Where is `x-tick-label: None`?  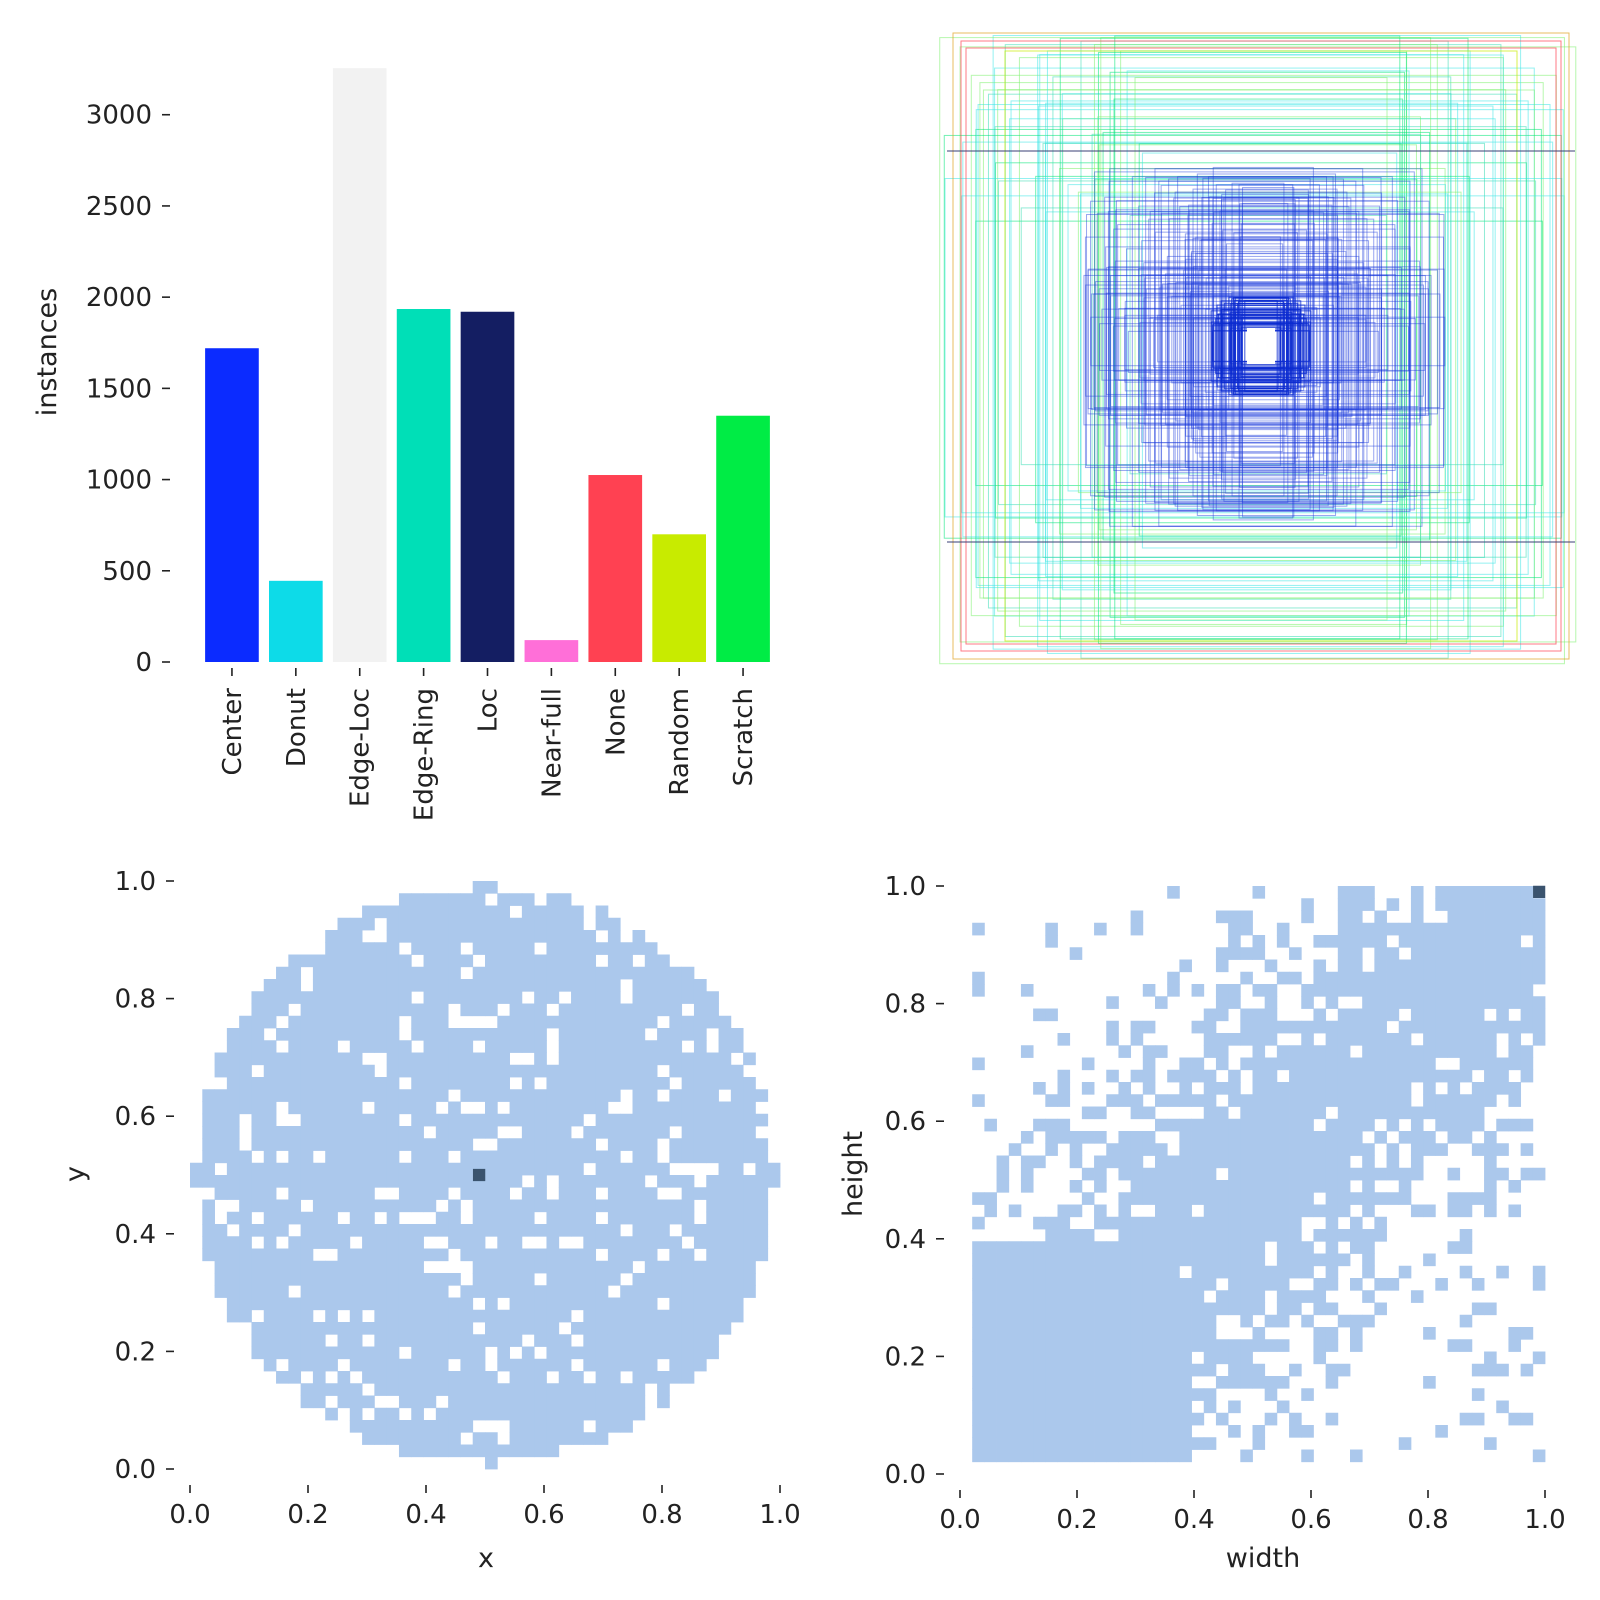
x-tick-label: None is located at coordinates (616, 722).